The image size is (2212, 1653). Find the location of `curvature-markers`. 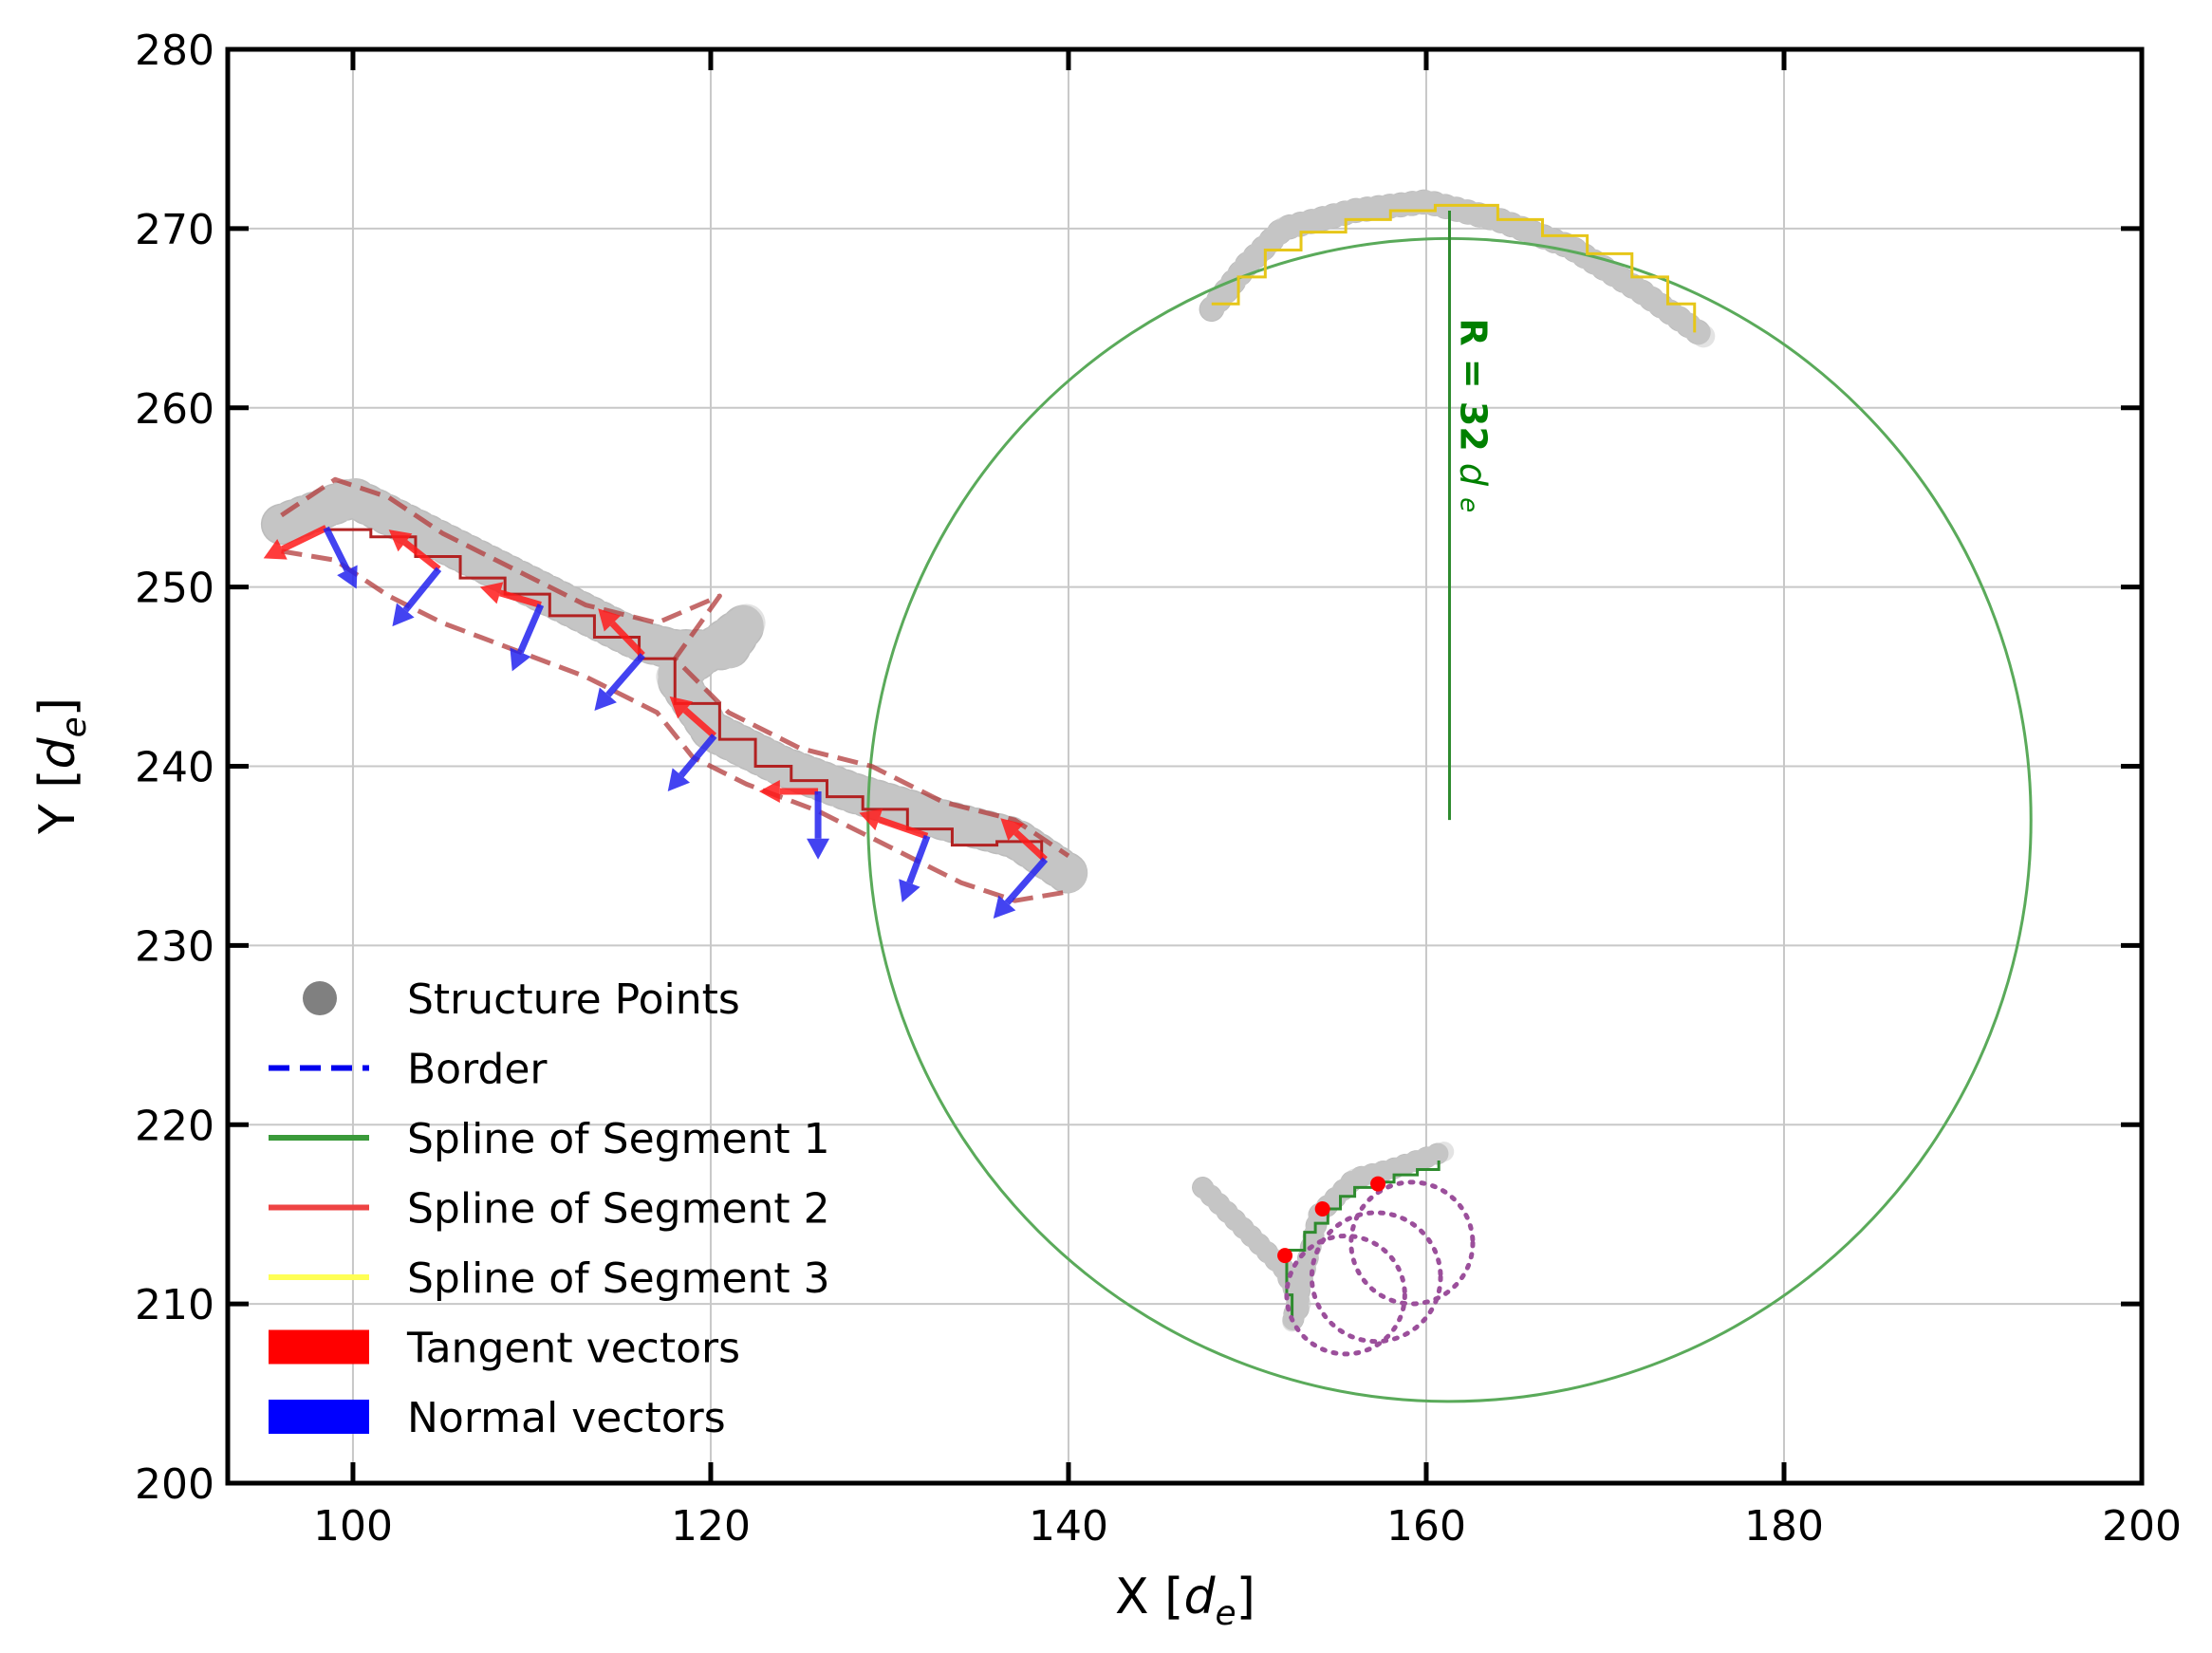

curvature-markers is located at coordinates (1377, 1267).